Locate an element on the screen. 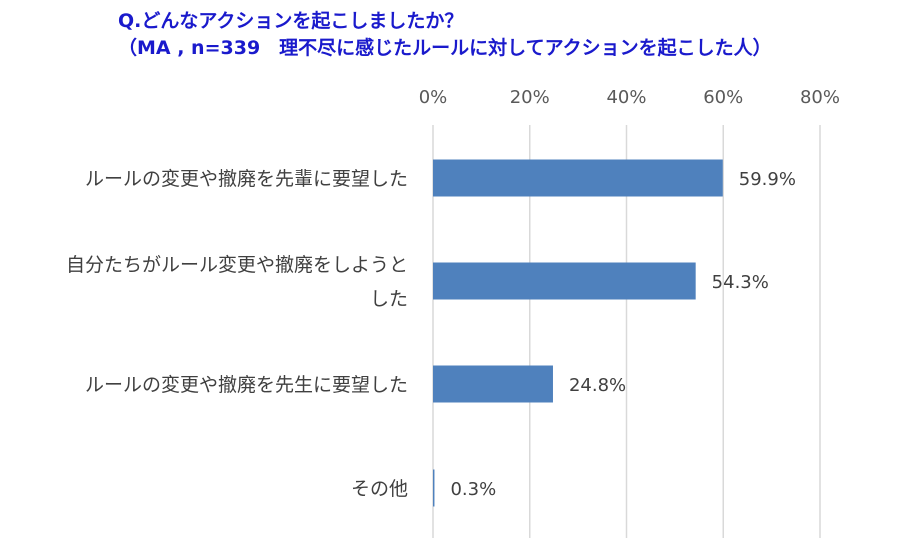 Image resolution: width=897 pixels, height=551 pixels. chart-subtitle: （MA , n=339 理不尽に感じたルールに対してアクションを起こした人） is located at coordinates (445, 48).